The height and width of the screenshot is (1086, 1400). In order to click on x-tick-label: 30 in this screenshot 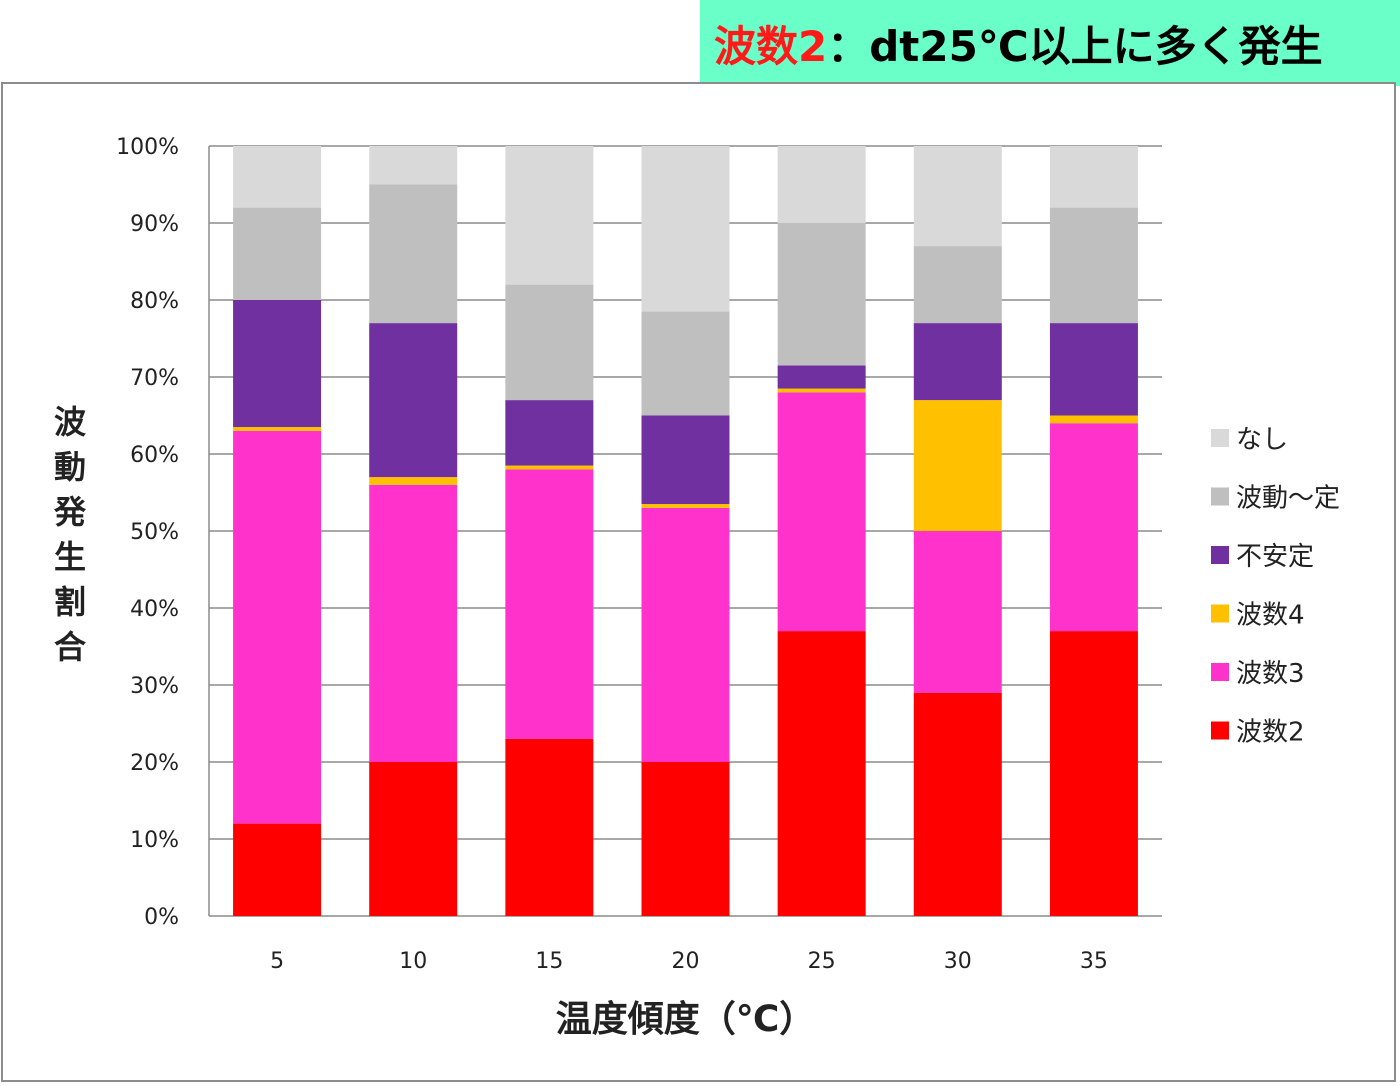, I will do `click(958, 961)`.